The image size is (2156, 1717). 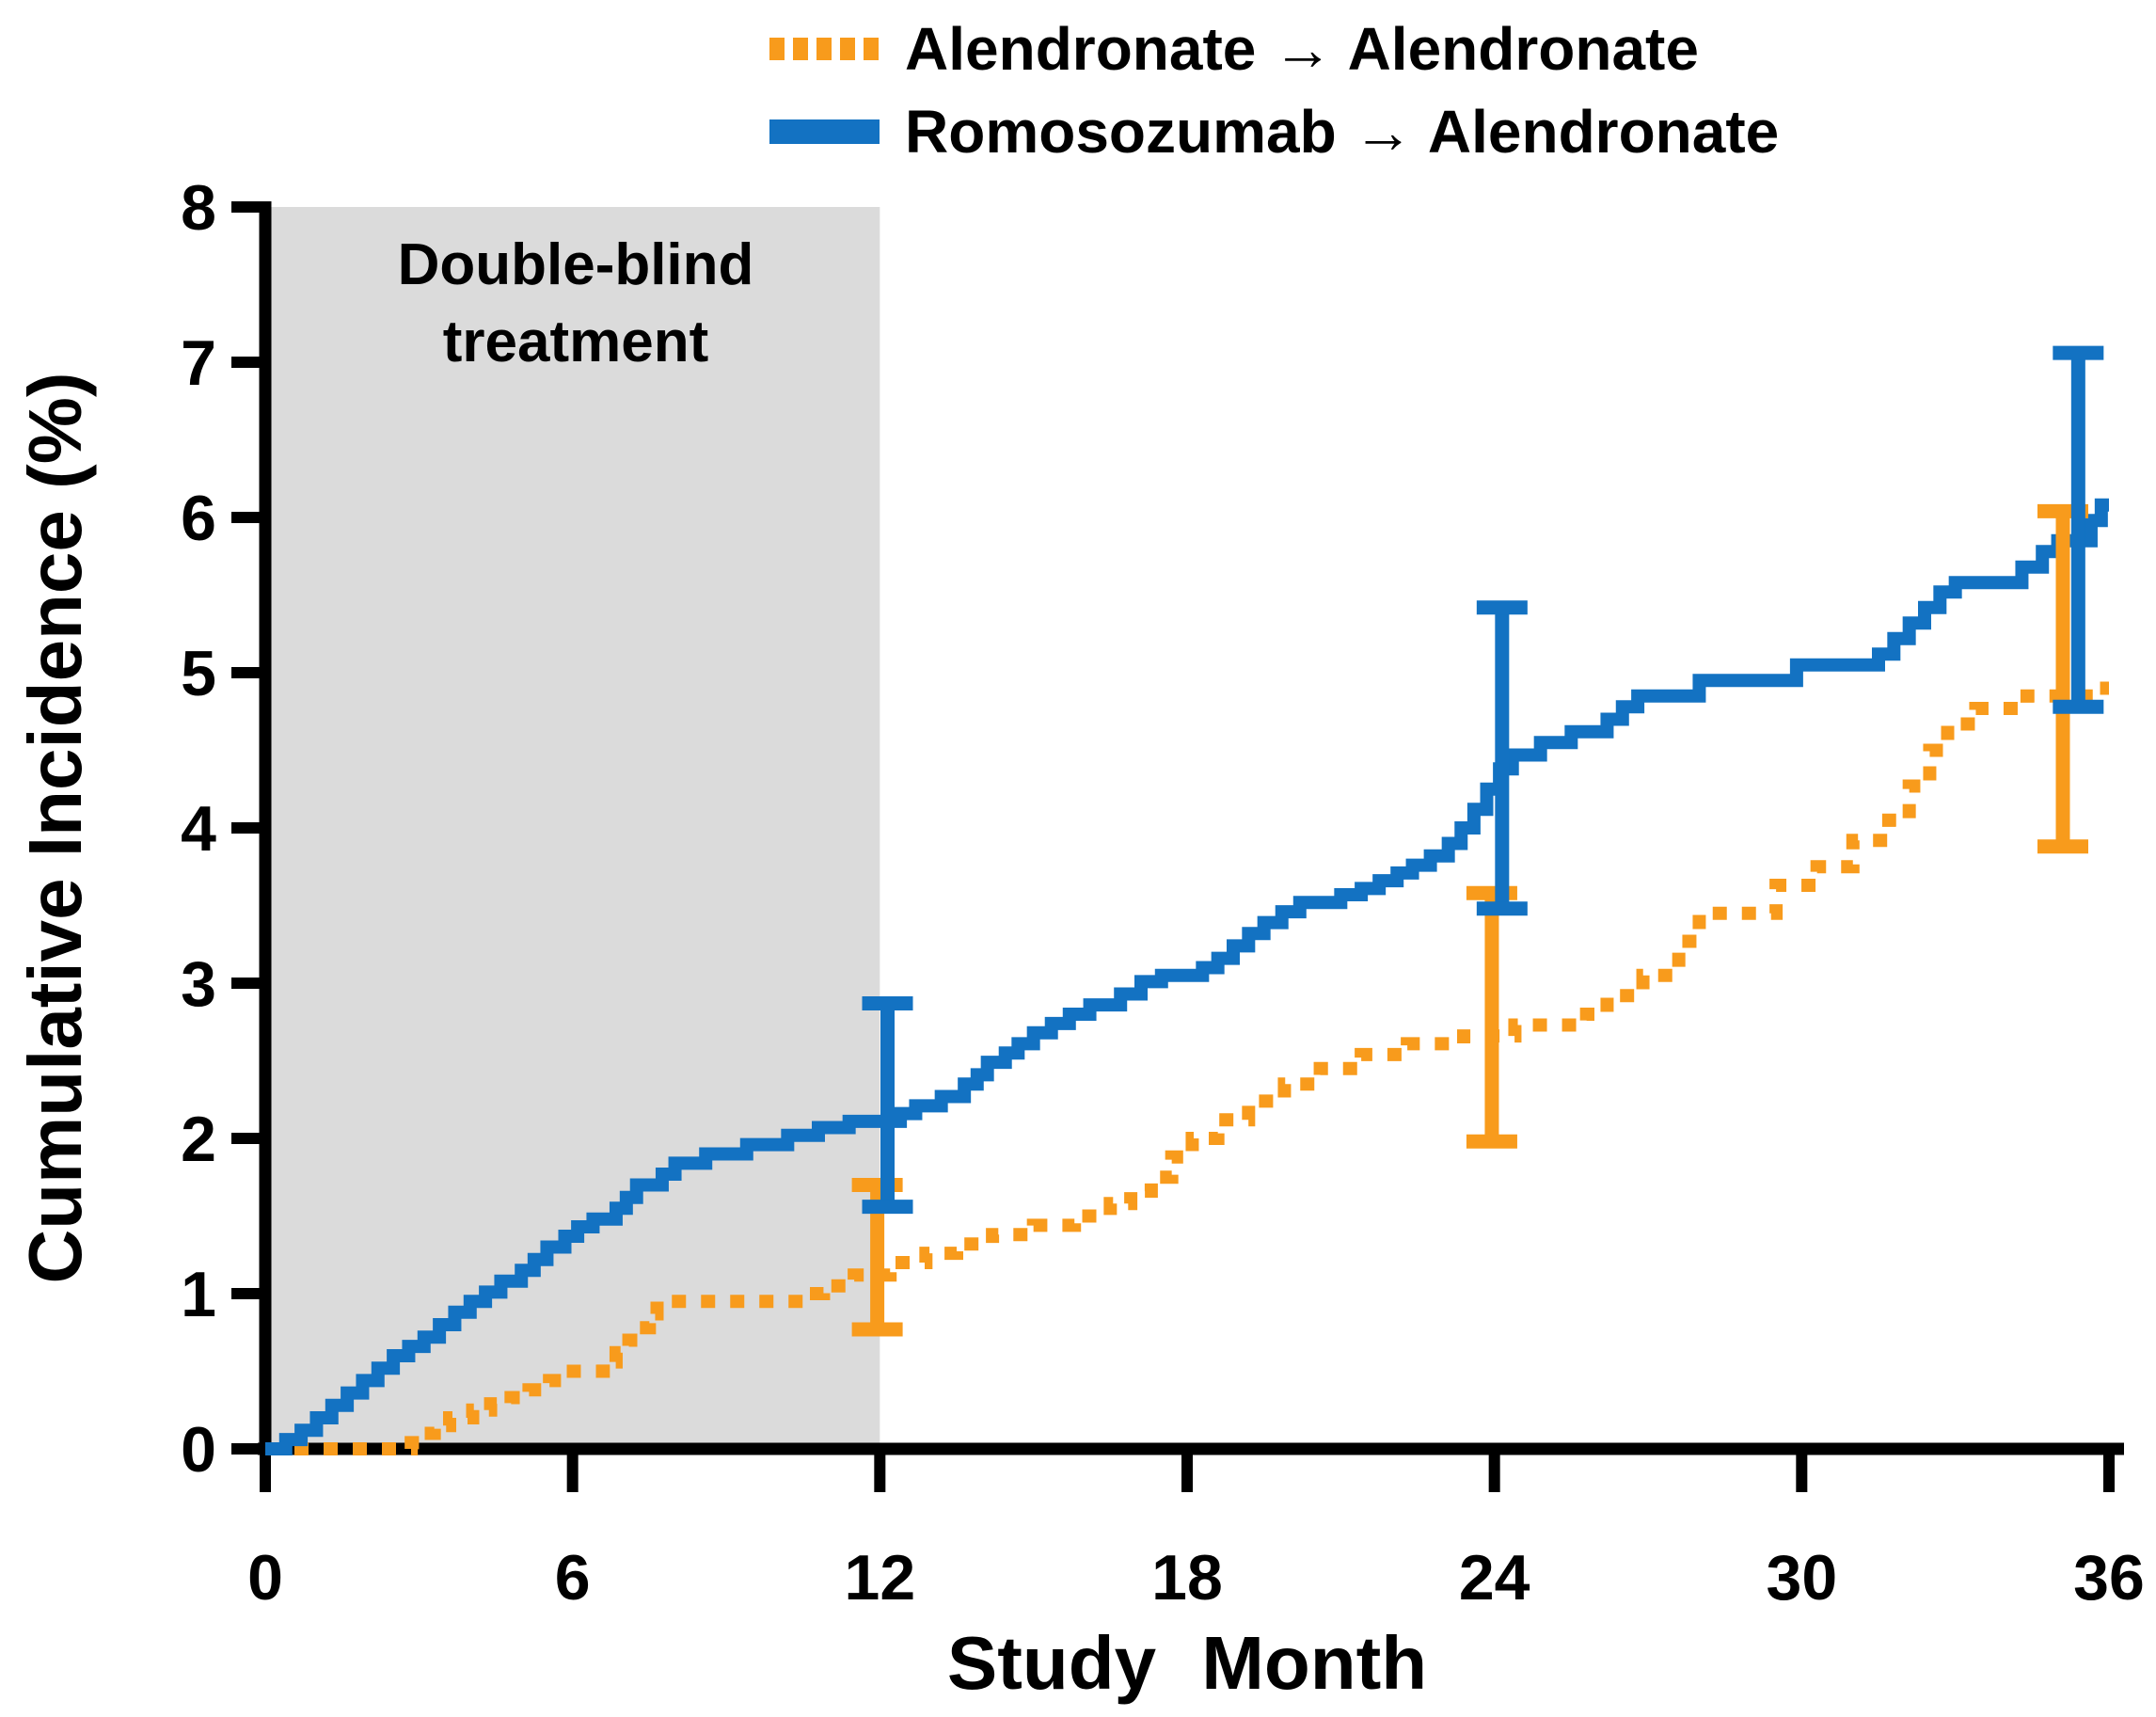 I want to click on double-blind-annotation-line2: treatment, so click(x=576, y=342).